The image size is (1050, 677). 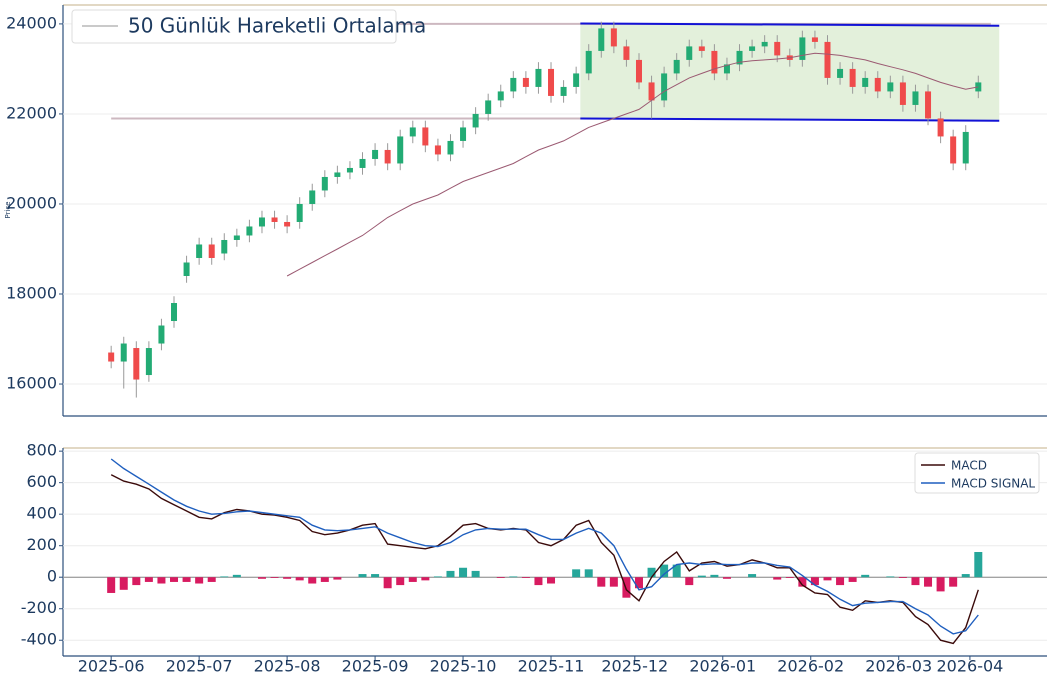 I want to click on x-tick-label: 2025-12, so click(x=634, y=666).